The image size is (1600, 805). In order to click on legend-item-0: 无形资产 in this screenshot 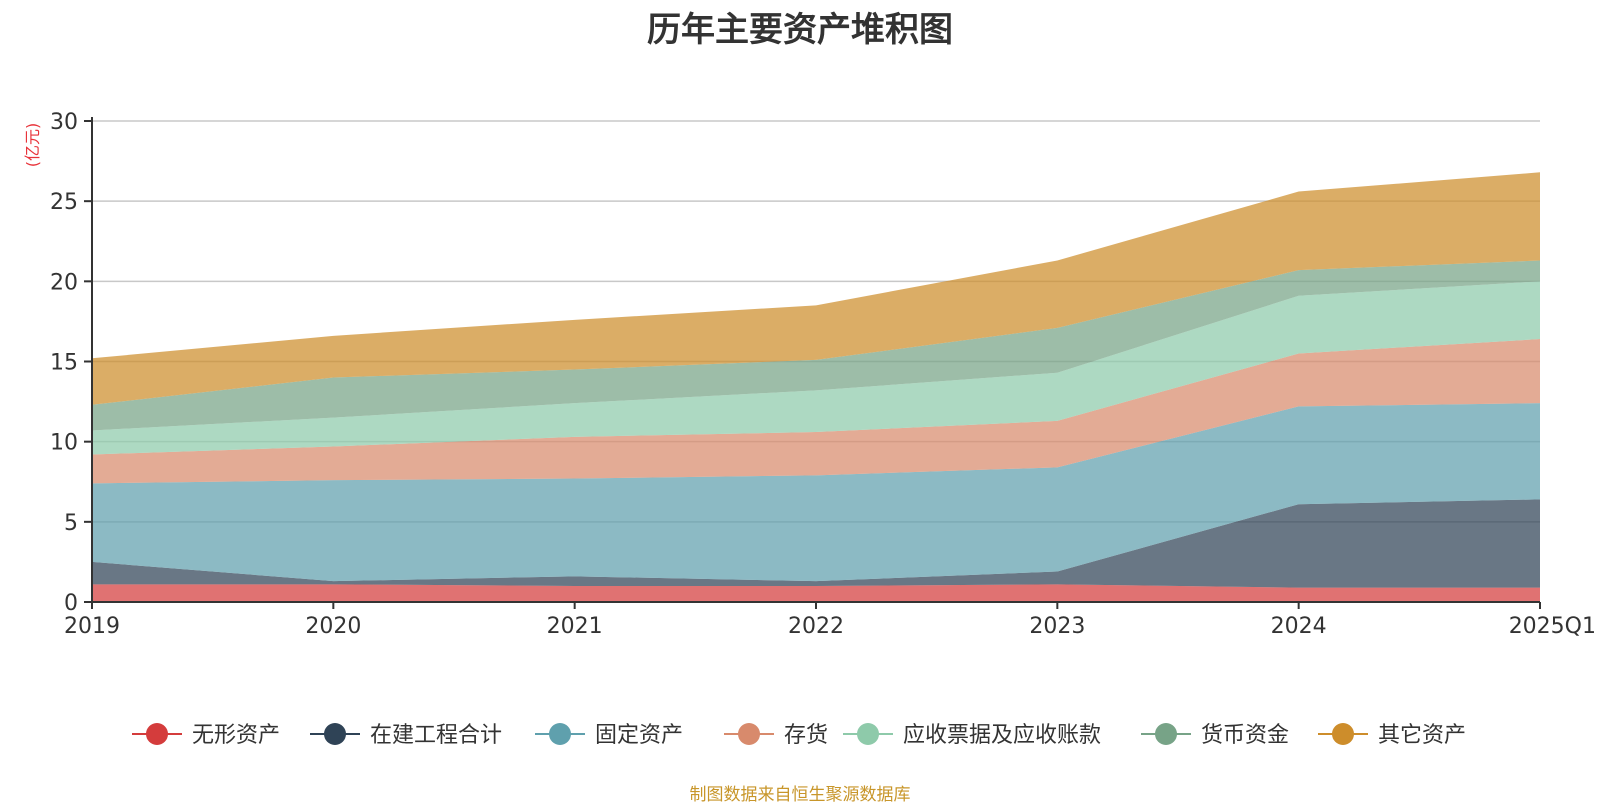, I will do `click(206, 735)`.